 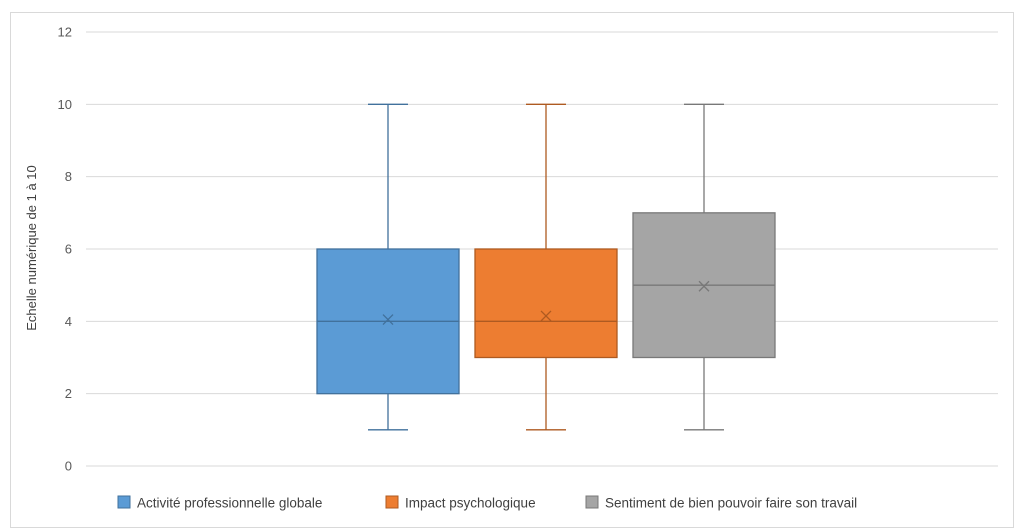 I want to click on y-axis-ticks: 0 2 4 6 8 10 12, so click(x=65, y=249).